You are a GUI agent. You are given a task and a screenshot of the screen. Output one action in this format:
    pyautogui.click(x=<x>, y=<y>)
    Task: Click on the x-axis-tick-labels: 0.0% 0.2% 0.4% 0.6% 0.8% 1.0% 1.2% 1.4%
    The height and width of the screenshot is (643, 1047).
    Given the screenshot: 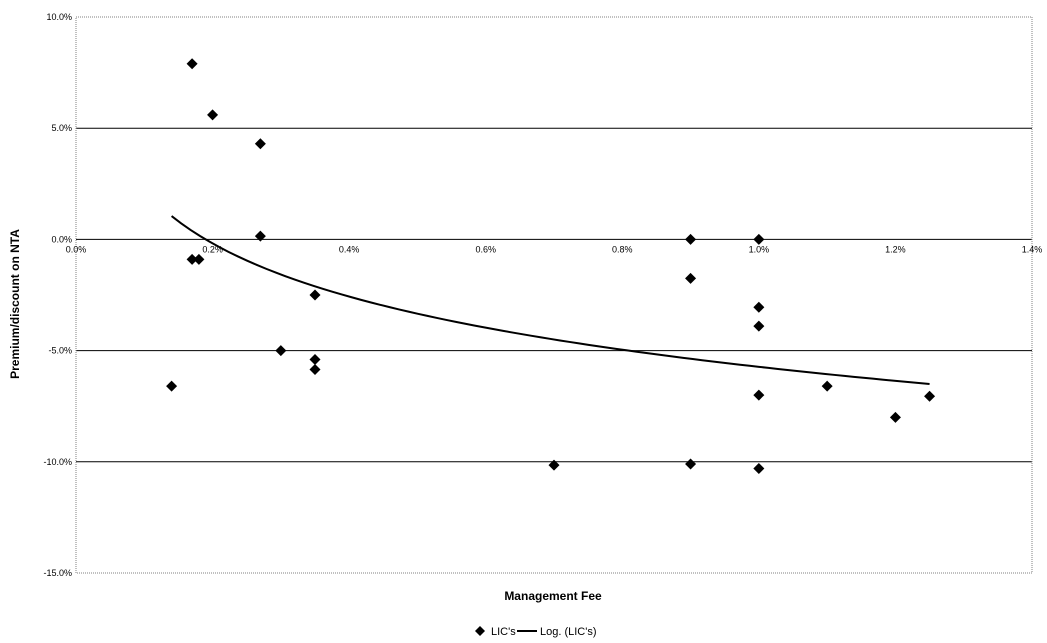 What is the action you would take?
    pyautogui.click(x=554, y=249)
    